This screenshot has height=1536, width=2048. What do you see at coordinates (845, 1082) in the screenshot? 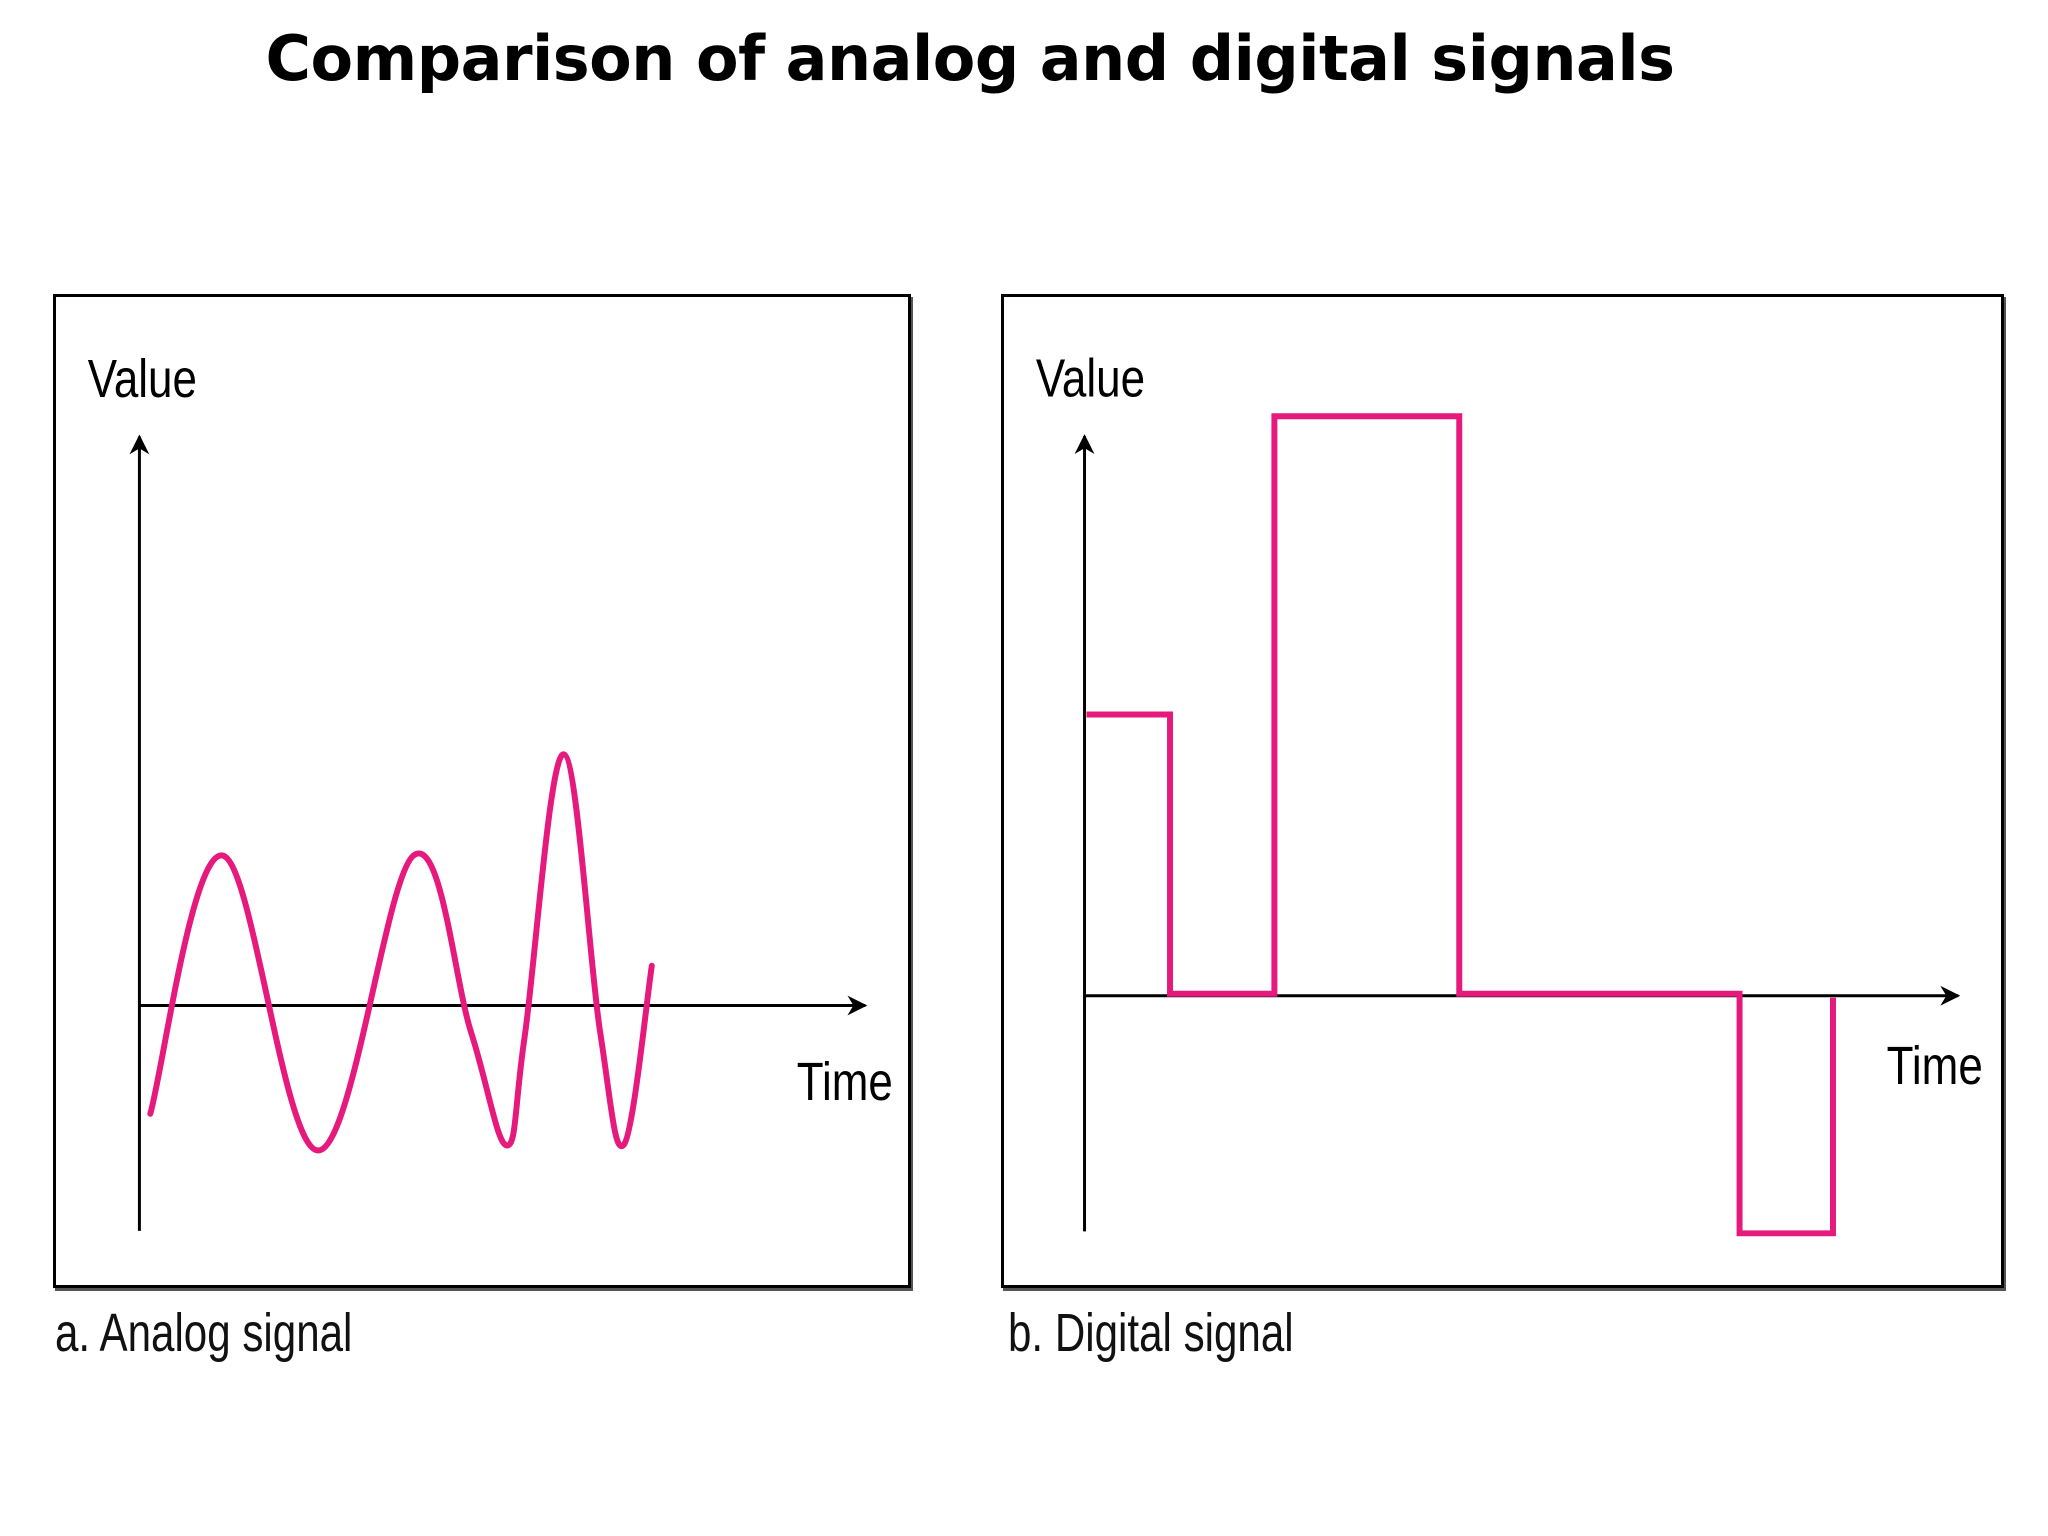
I see `analog-x-axis-label: Time` at bounding box center [845, 1082].